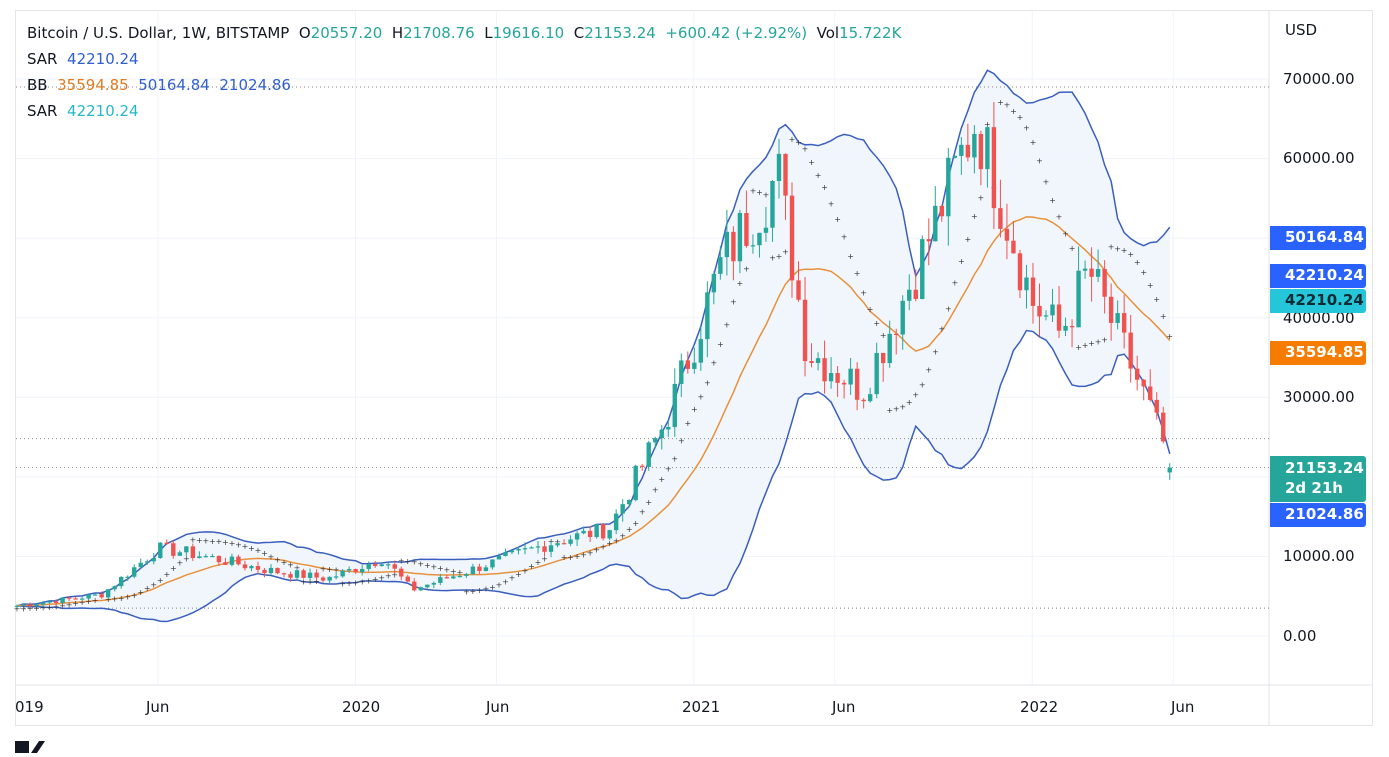  What do you see at coordinates (1301, 30) in the screenshot?
I see `currency-label: USD` at bounding box center [1301, 30].